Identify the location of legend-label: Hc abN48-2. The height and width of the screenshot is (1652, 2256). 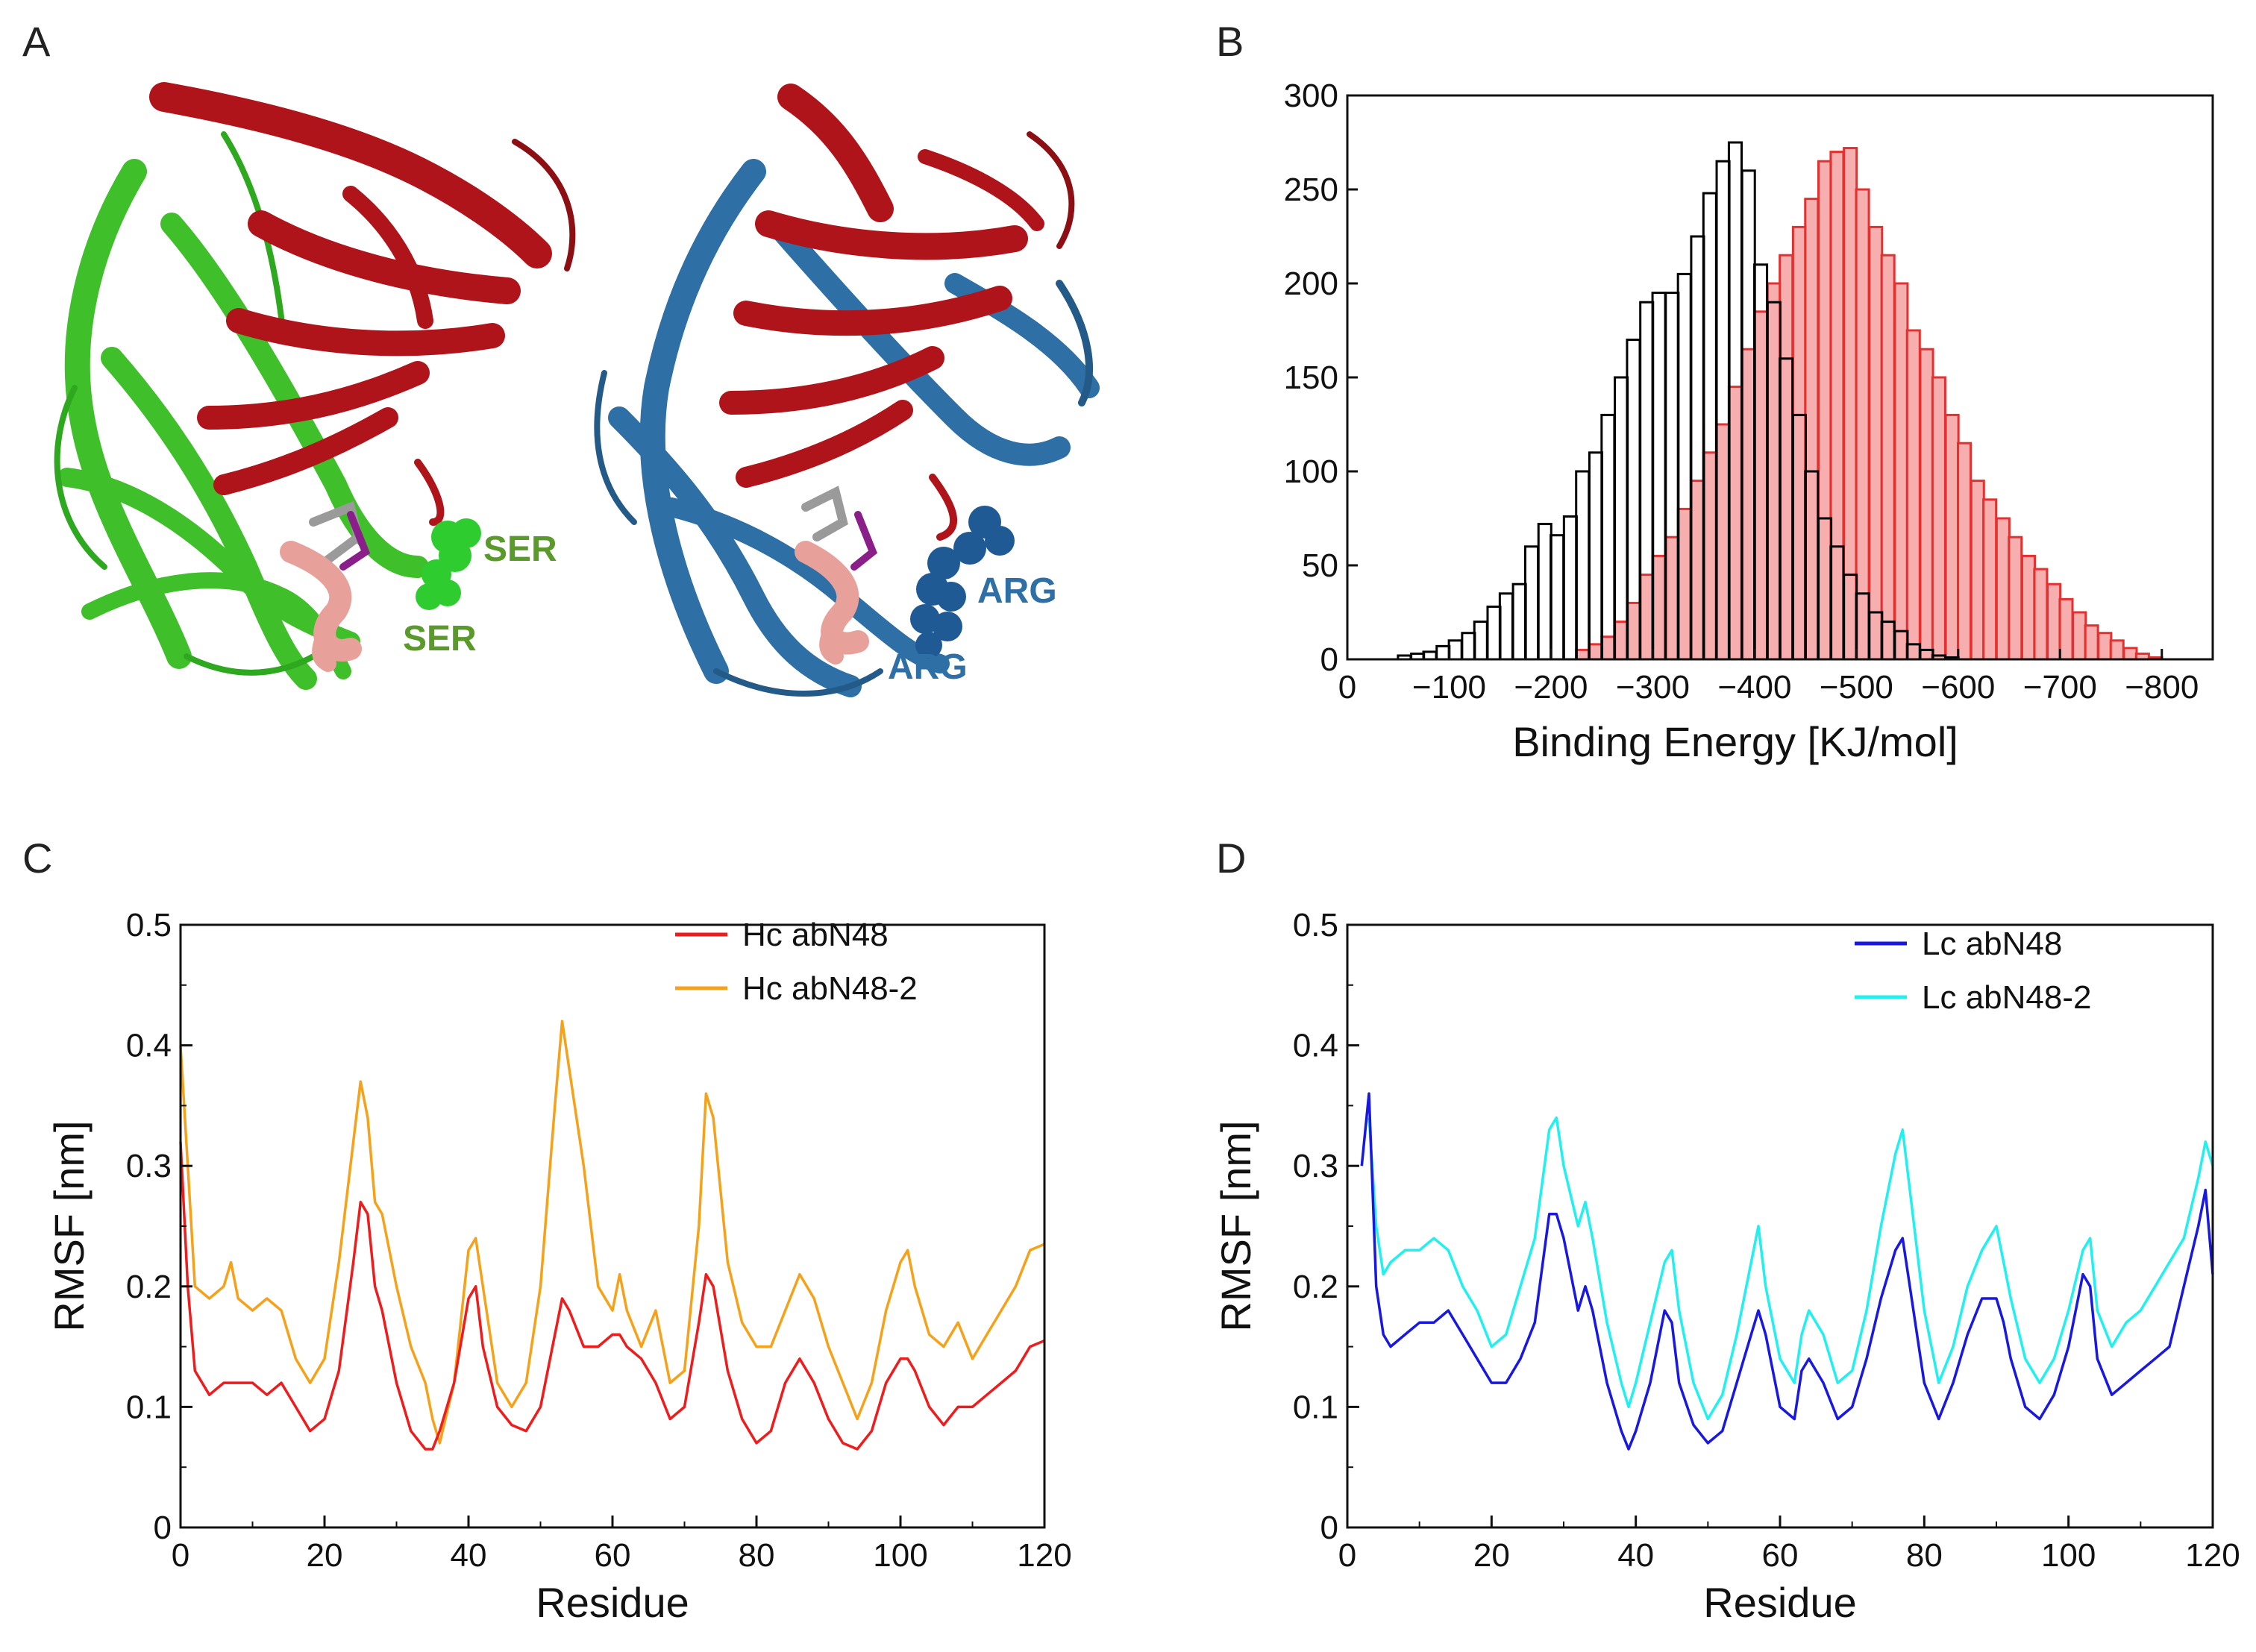
(830, 988).